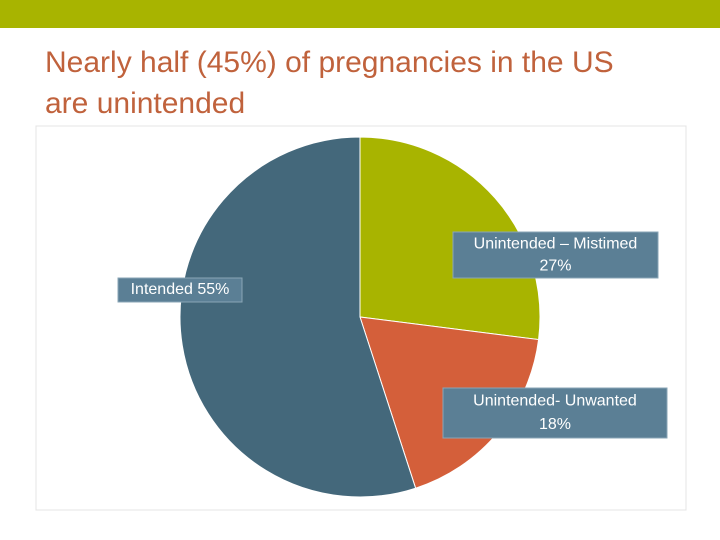 This screenshot has width=720, height=540. I want to click on label-name: Unintended- Unwanted, so click(555, 401).